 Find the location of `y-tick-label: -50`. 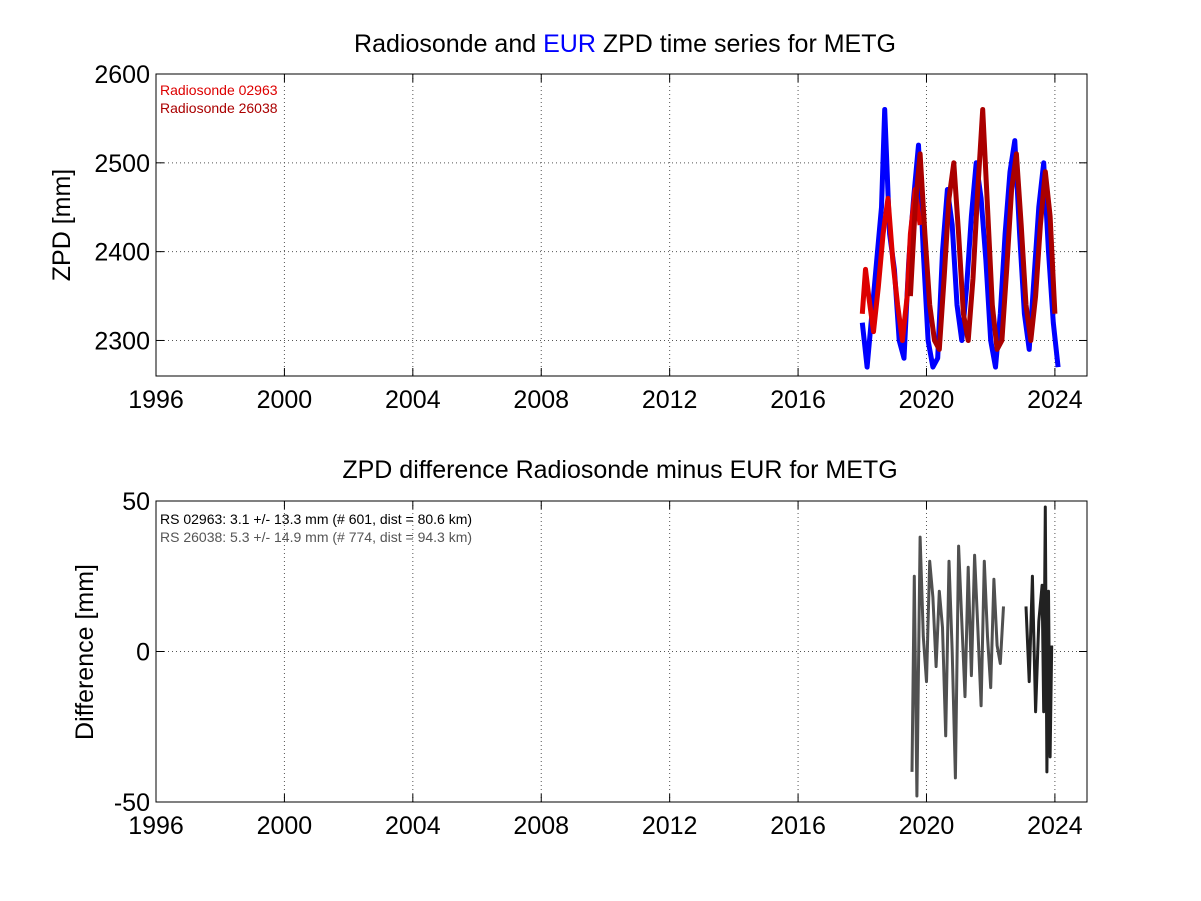

y-tick-label: -50 is located at coordinates (132, 803).